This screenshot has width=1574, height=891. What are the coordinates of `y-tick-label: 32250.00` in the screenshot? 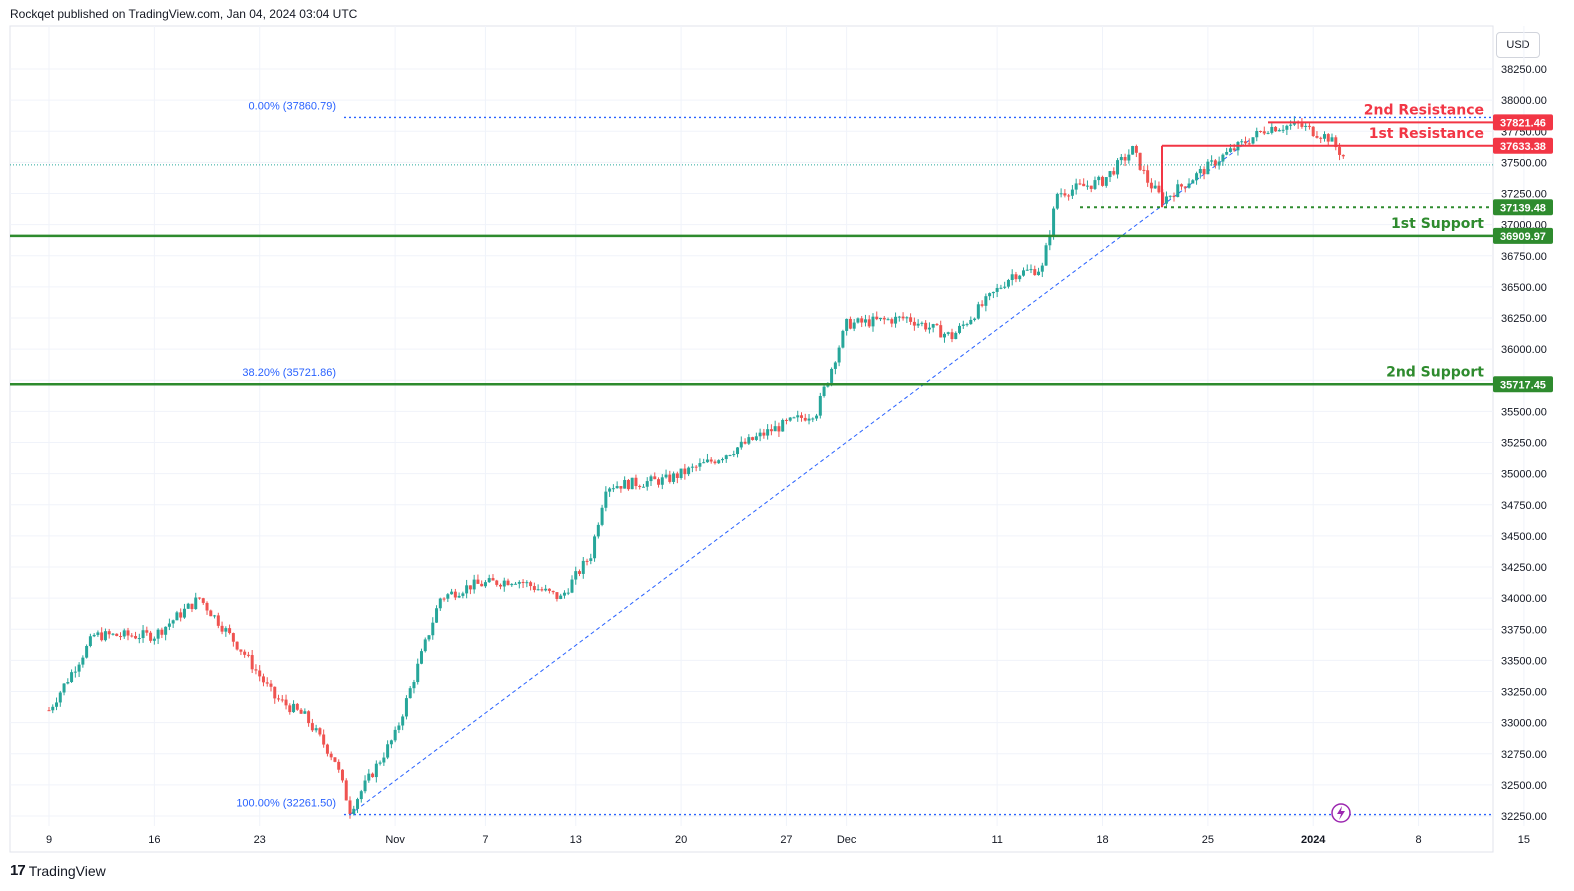 It's located at (1524, 817).